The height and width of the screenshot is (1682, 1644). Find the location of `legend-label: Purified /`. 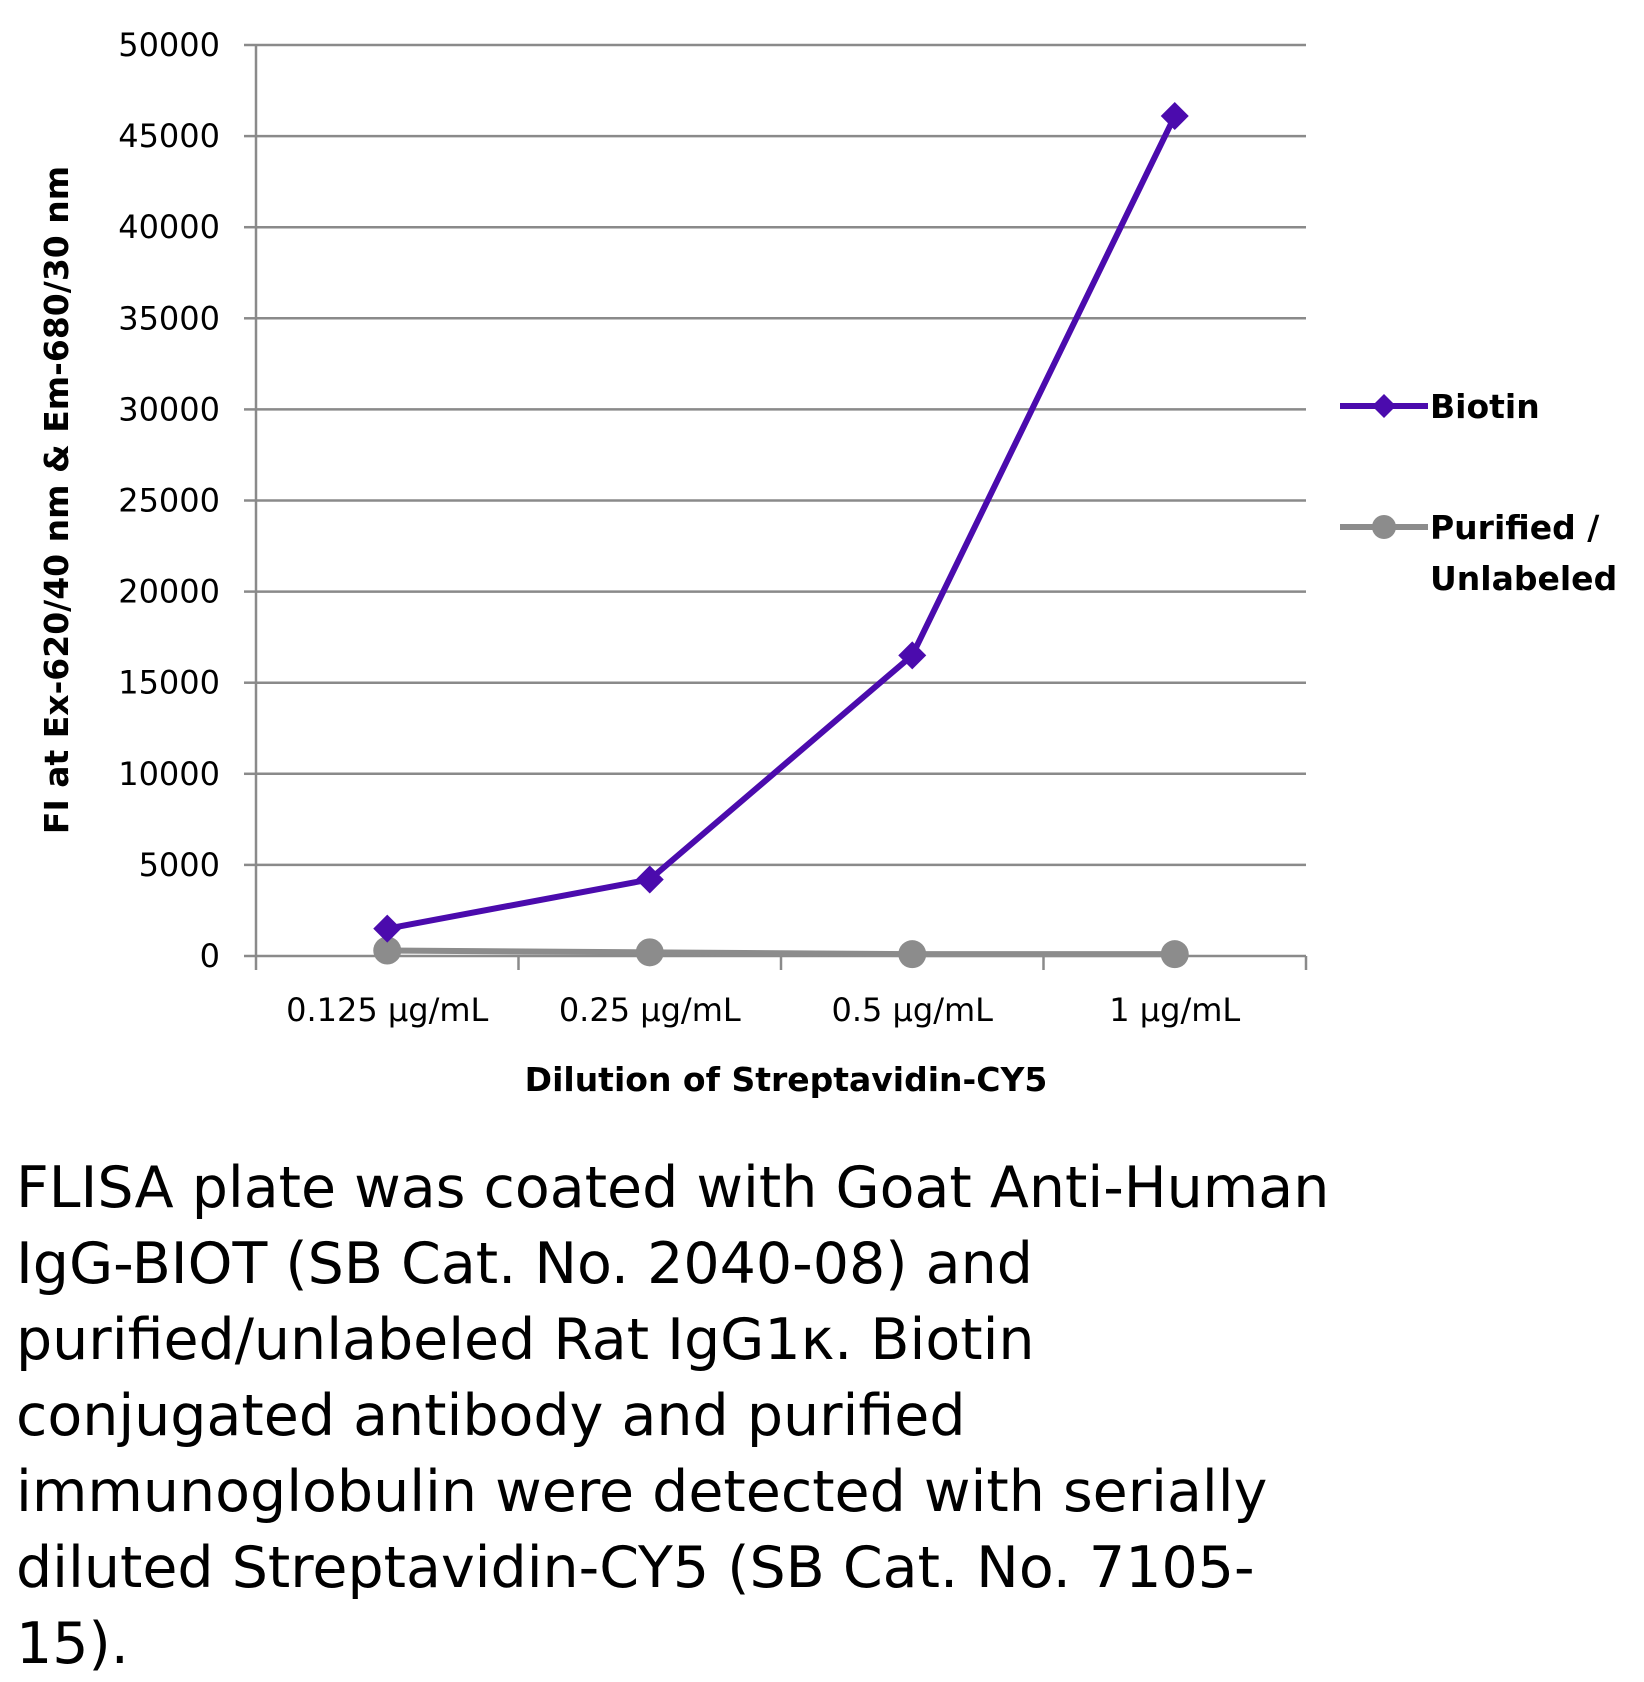

legend-label: Purified / is located at coordinates (1515, 527).